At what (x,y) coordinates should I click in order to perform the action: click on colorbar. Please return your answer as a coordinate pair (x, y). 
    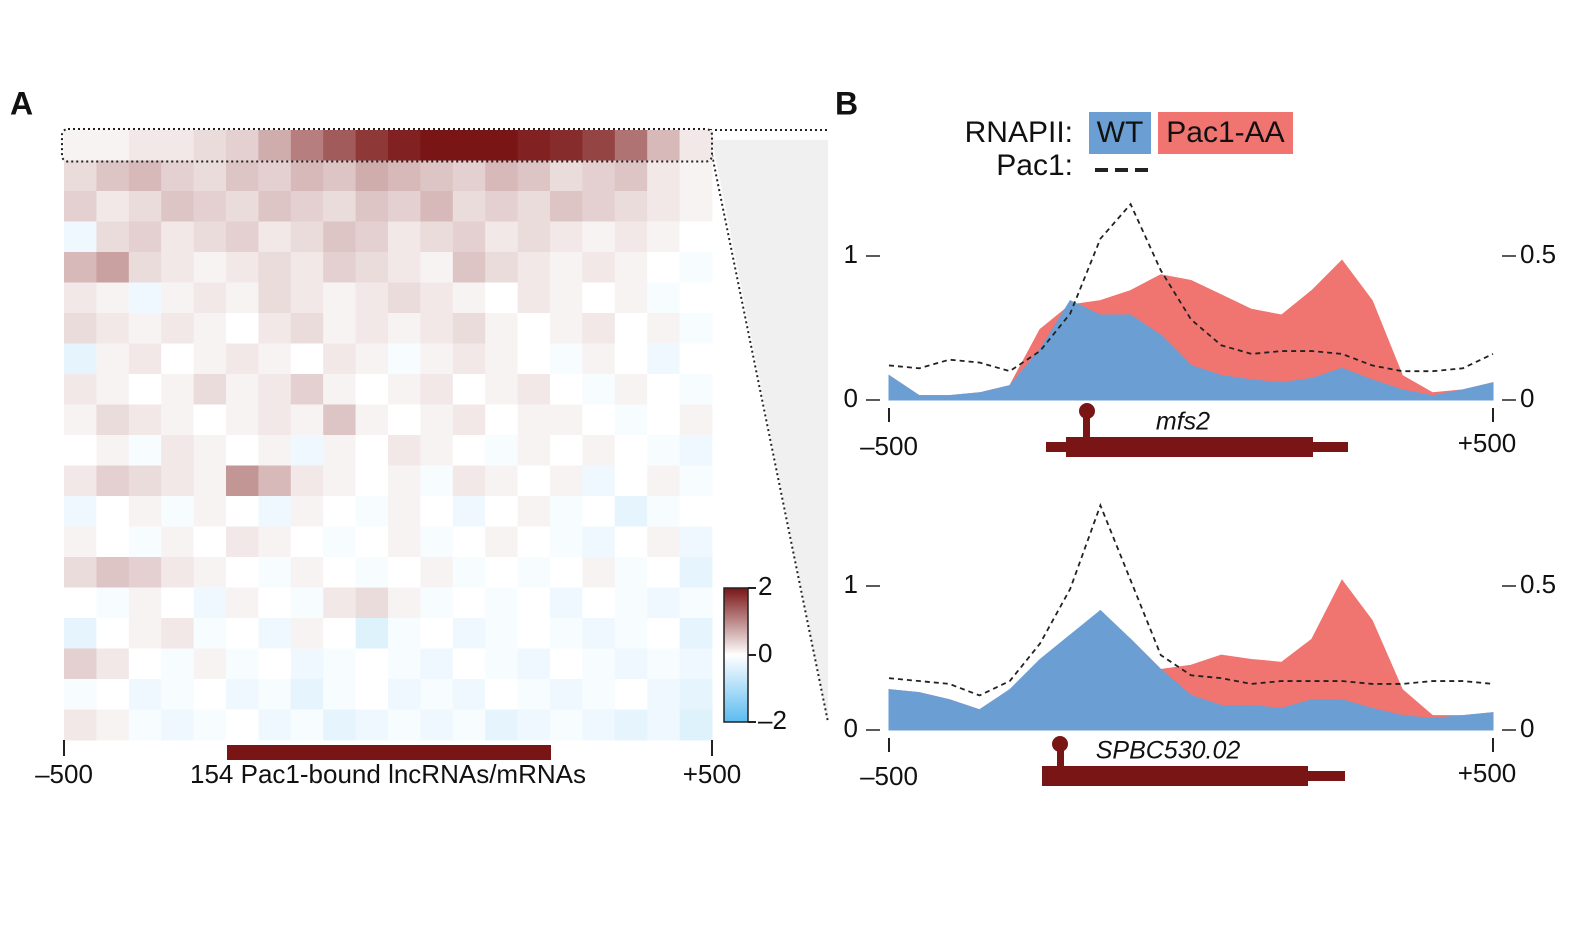
    Looking at the image, I should click on (736, 655).